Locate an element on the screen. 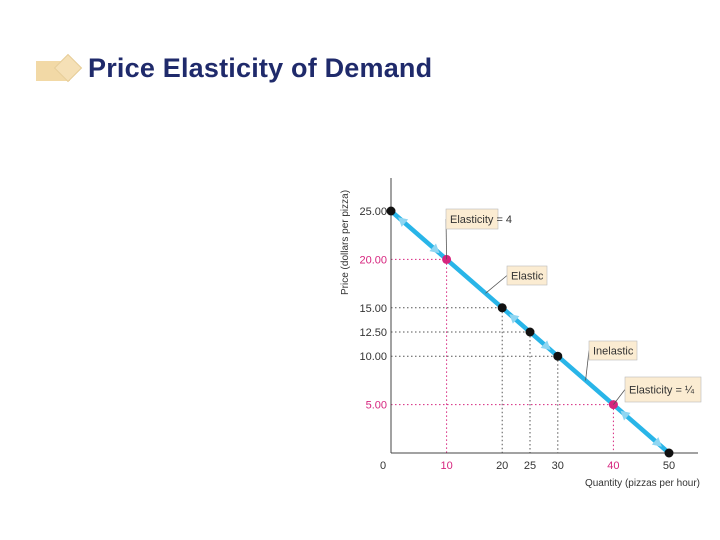 The width and height of the screenshot is (720, 540). annotation-label: Elasticity = ¼ is located at coordinates (662, 391).